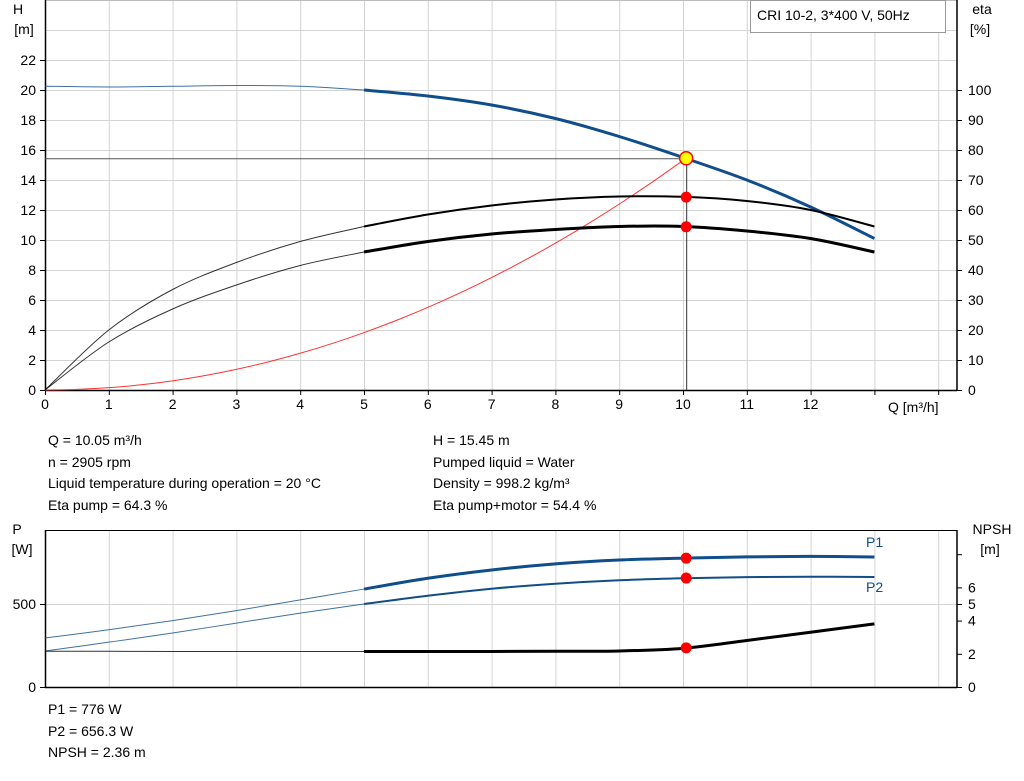  Describe the element at coordinates (204, 321) in the screenshot. I see `eta-total-curve-extrapolated` at that location.